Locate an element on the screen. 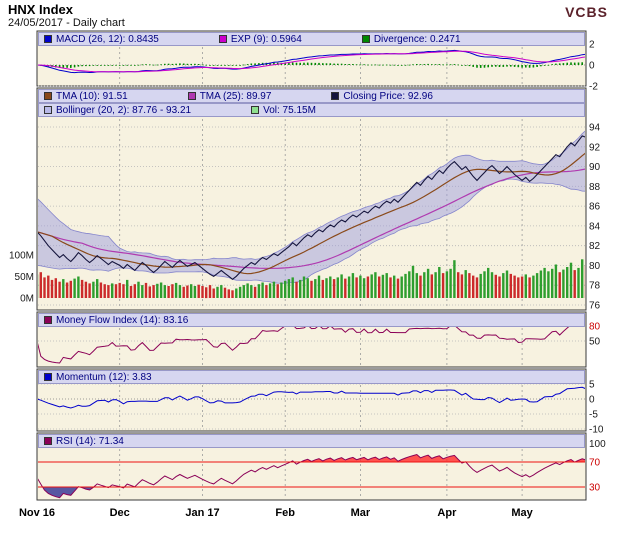 Image resolution: width=620 pixels, height=535 pixels. legend-item: EXP (9): 0.5964 is located at coordinates (260, 39).